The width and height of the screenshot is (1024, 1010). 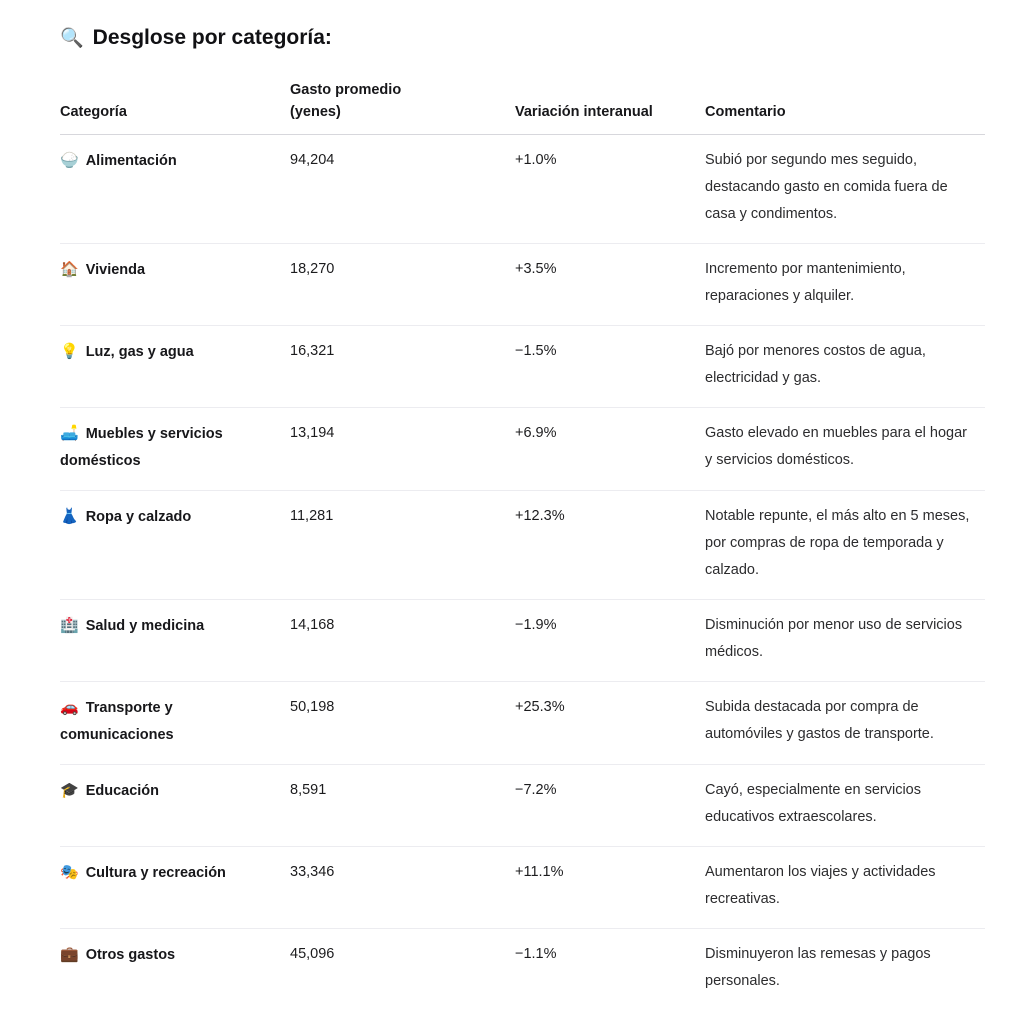 What do you see at coordinates (175, 723) in the screenshot?
I see `category-cell: 🚗 Transporte y comunicaciones` at bounding box center [175, 723].